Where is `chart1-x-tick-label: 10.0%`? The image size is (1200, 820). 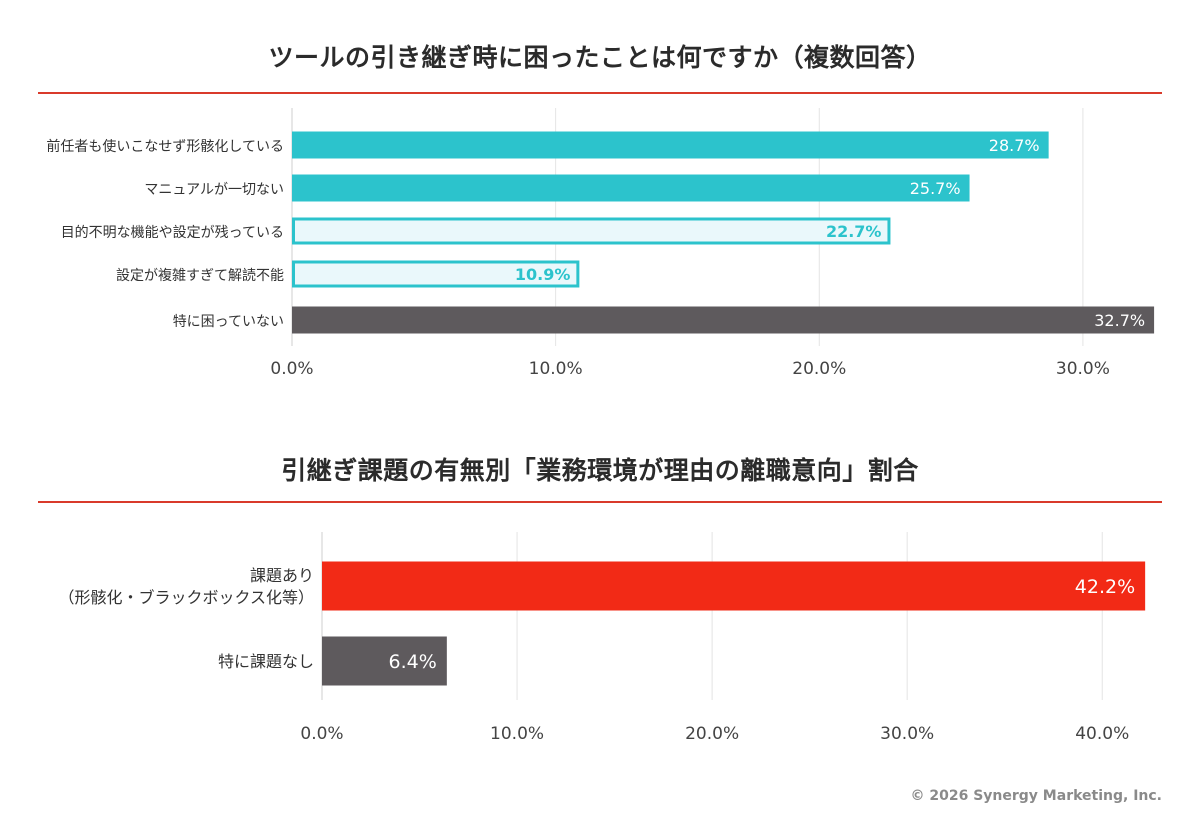
chart1-x-tick-label: 10.0% is located at coordinates (556, 369).